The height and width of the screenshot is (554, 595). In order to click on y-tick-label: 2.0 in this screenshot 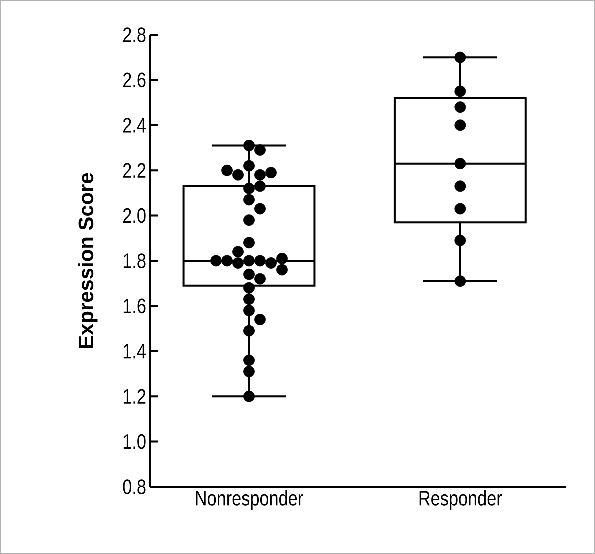, I will do `click(134, 216)`.